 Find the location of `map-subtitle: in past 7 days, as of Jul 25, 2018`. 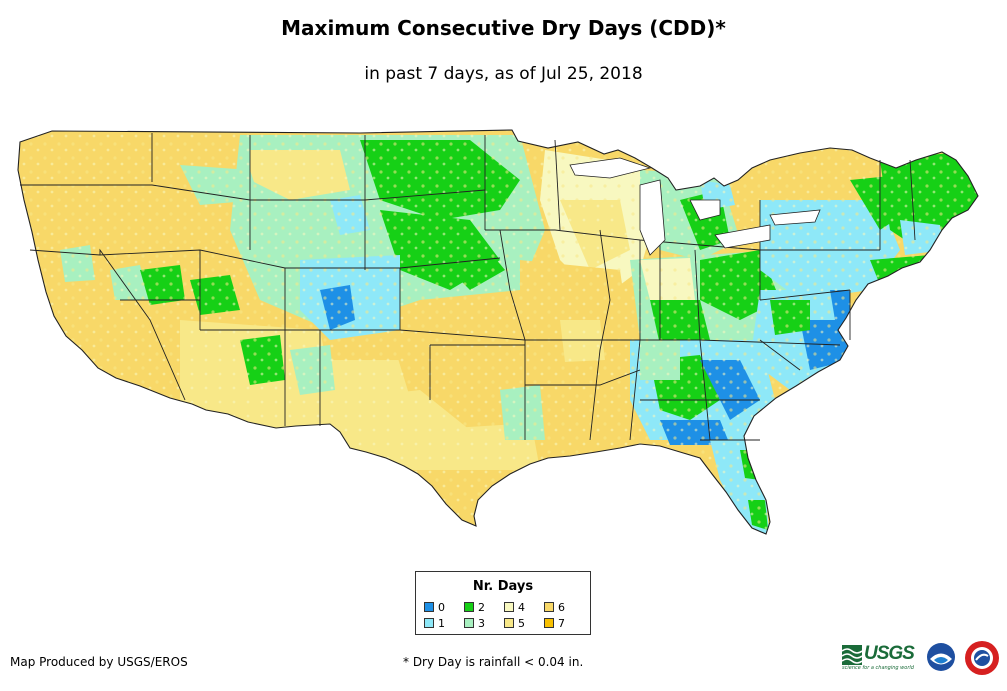

map-subtitle: in past 7 days, as of Jul 25, 2018 is located at coordinates (503, 74).